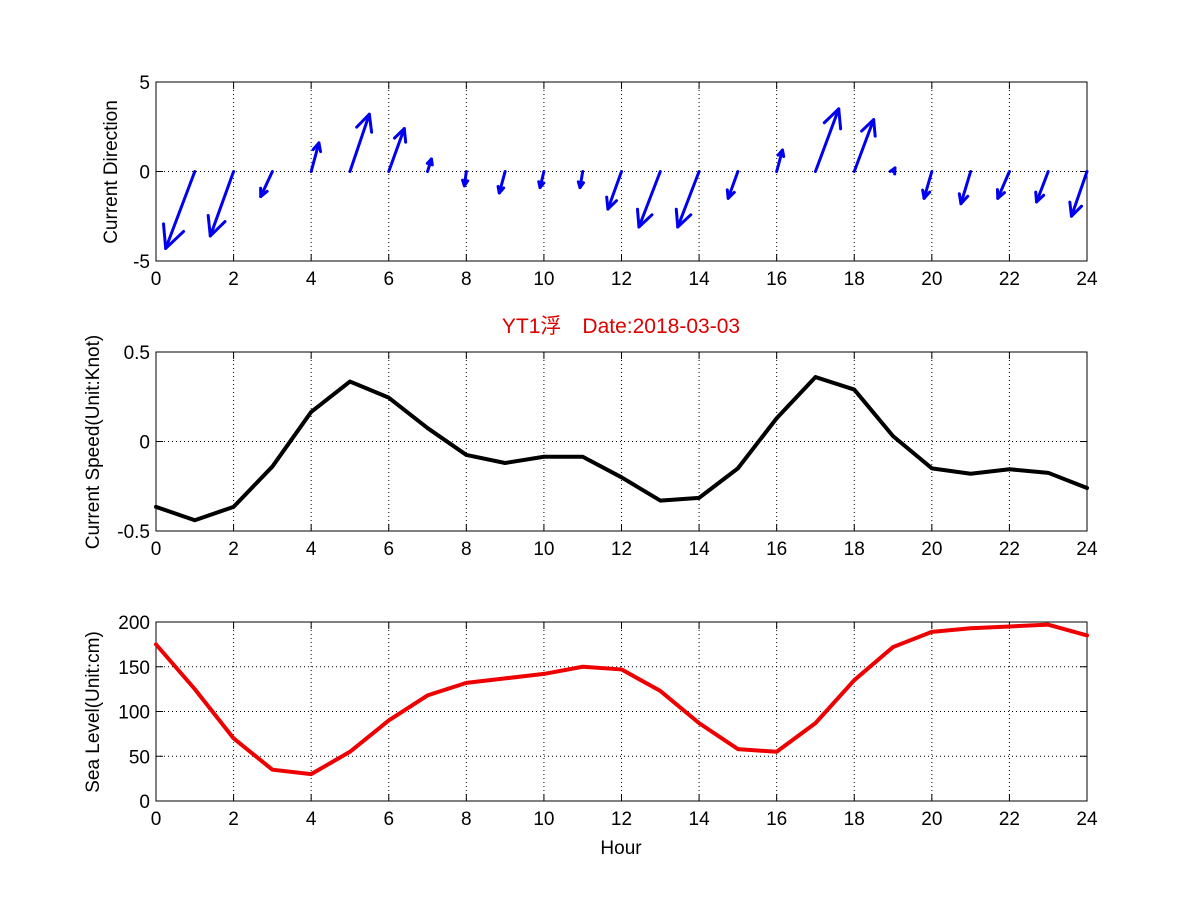 The height and width of the screenshot is (901, 1201). I want to click on sea-level-ytick-label: 50, so click(139, 757).